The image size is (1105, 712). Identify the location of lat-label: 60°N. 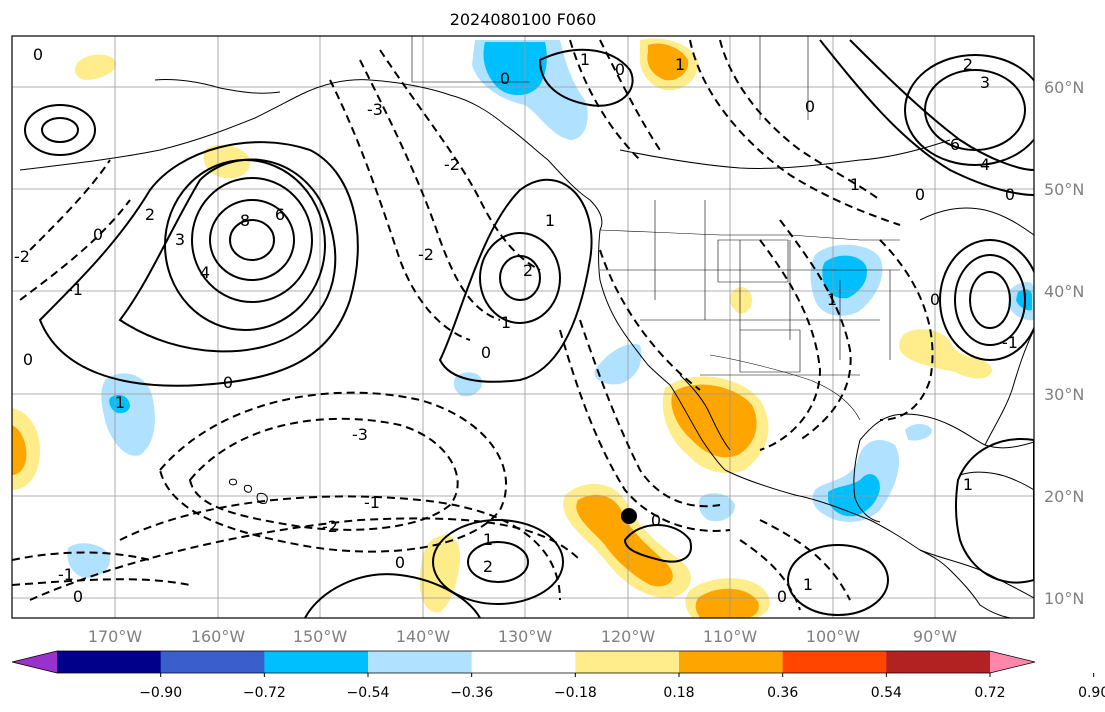
(1064, 87).